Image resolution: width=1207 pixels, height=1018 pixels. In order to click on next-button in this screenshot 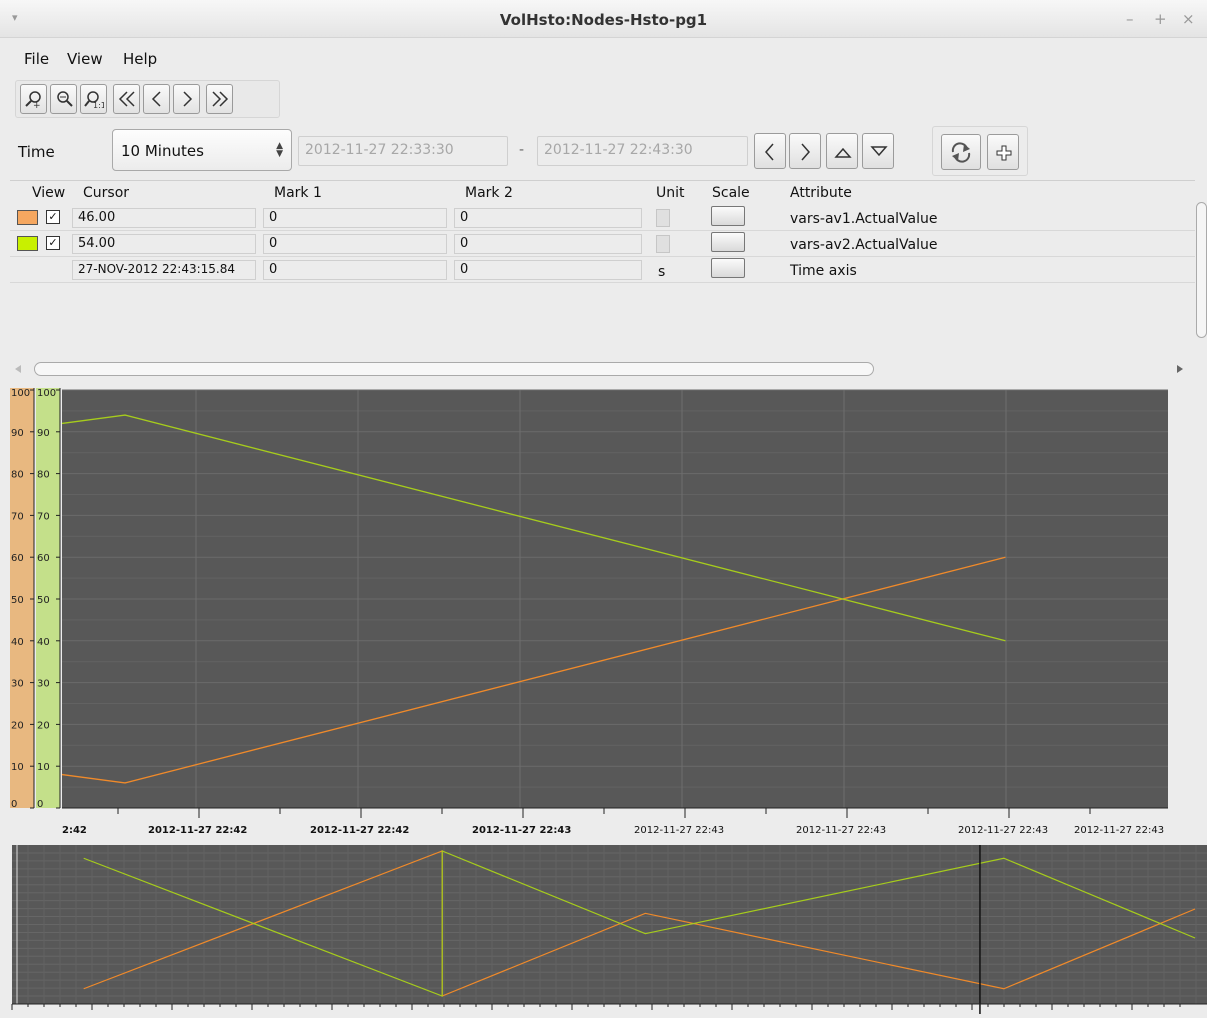, I will do `click(186, 99)`.